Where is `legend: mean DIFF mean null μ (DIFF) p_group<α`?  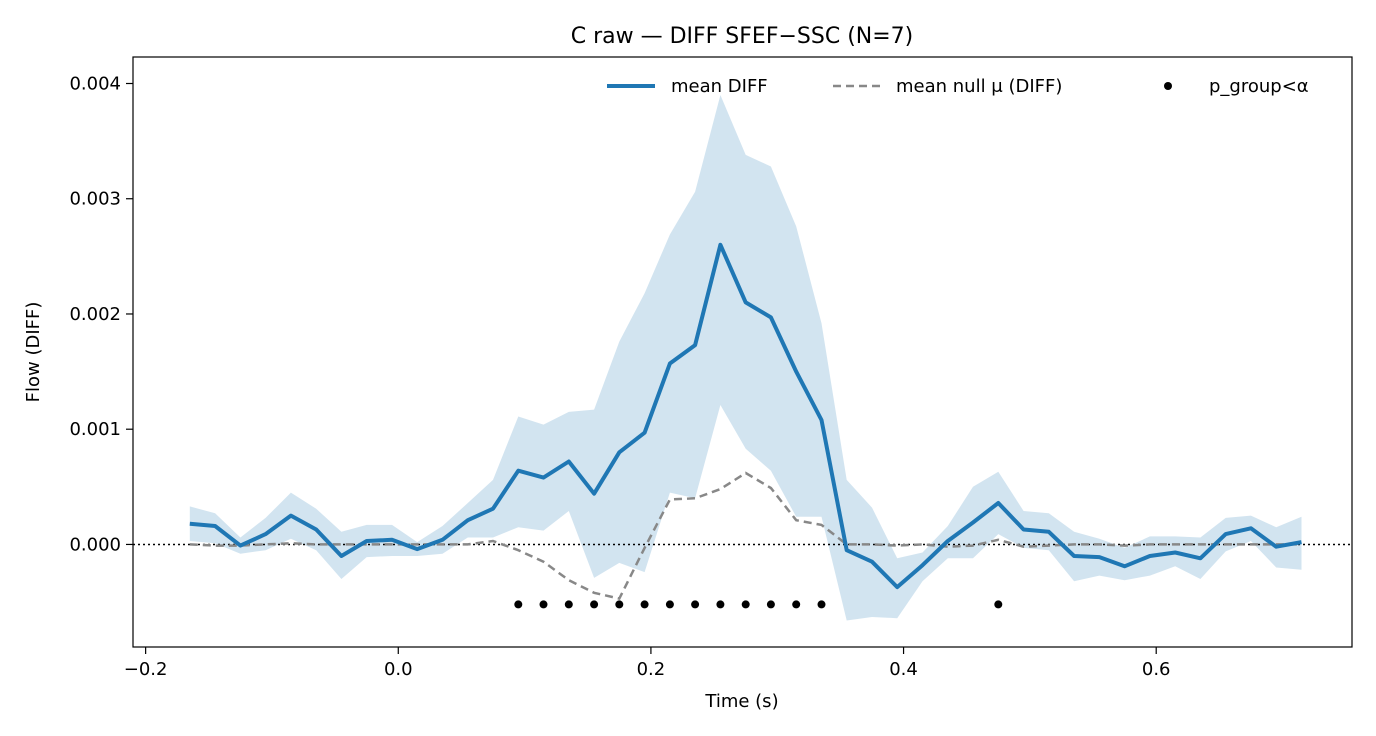
legend: mean DIFF mean null μ (DIFF) p_group<α is located at coordinates (958, 86).